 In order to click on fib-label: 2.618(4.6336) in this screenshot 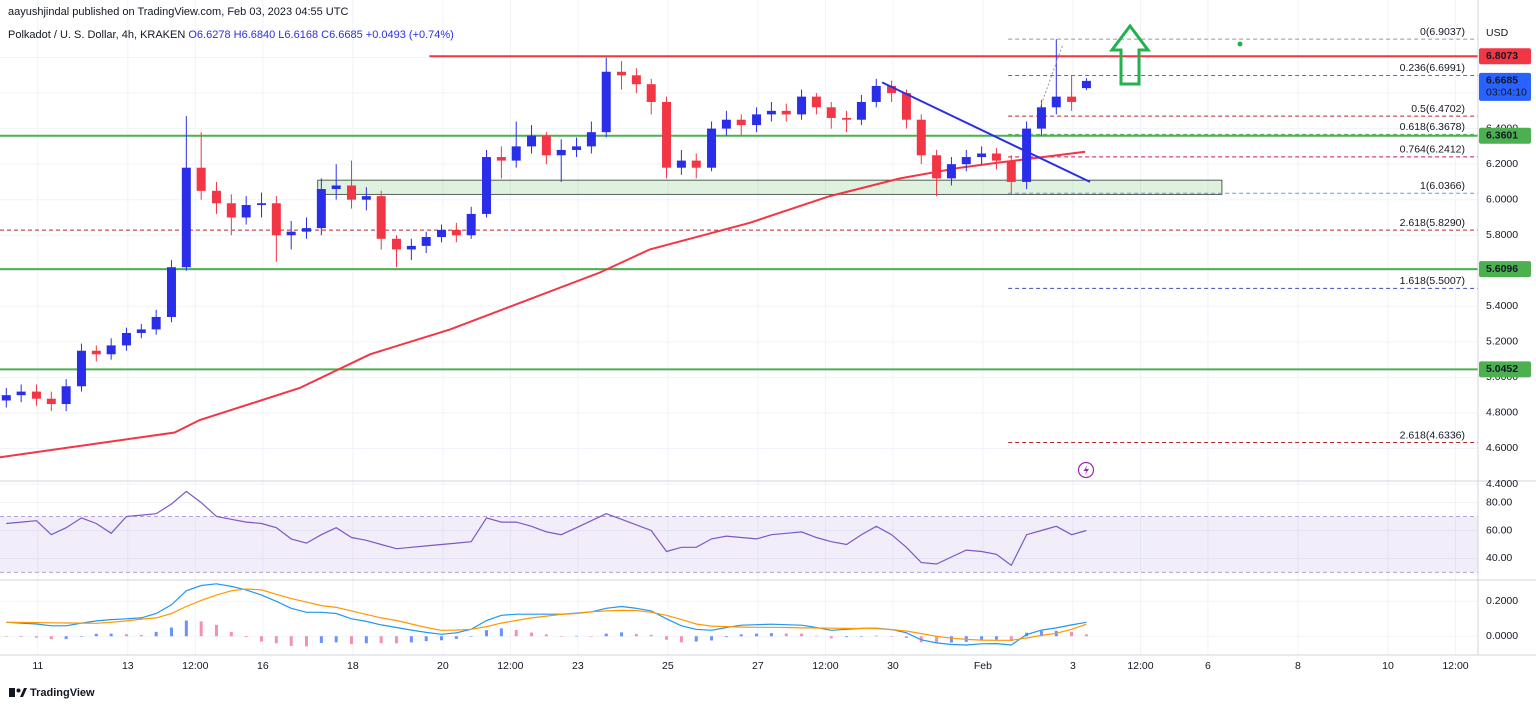, I will do `click(1432, 435)`.